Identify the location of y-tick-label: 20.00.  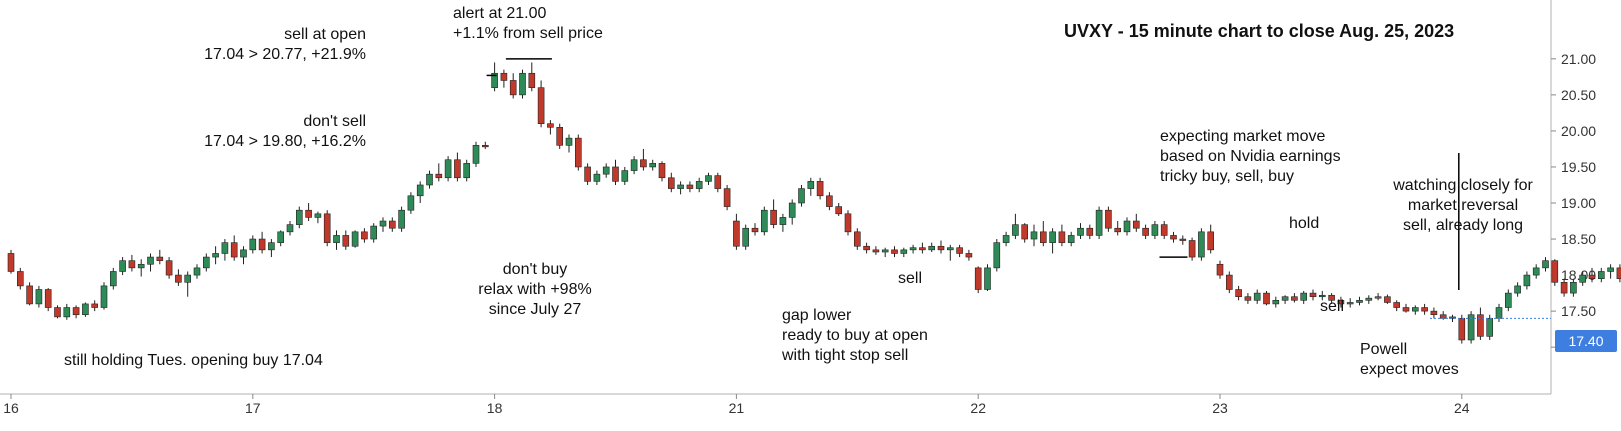
(1578, 131).